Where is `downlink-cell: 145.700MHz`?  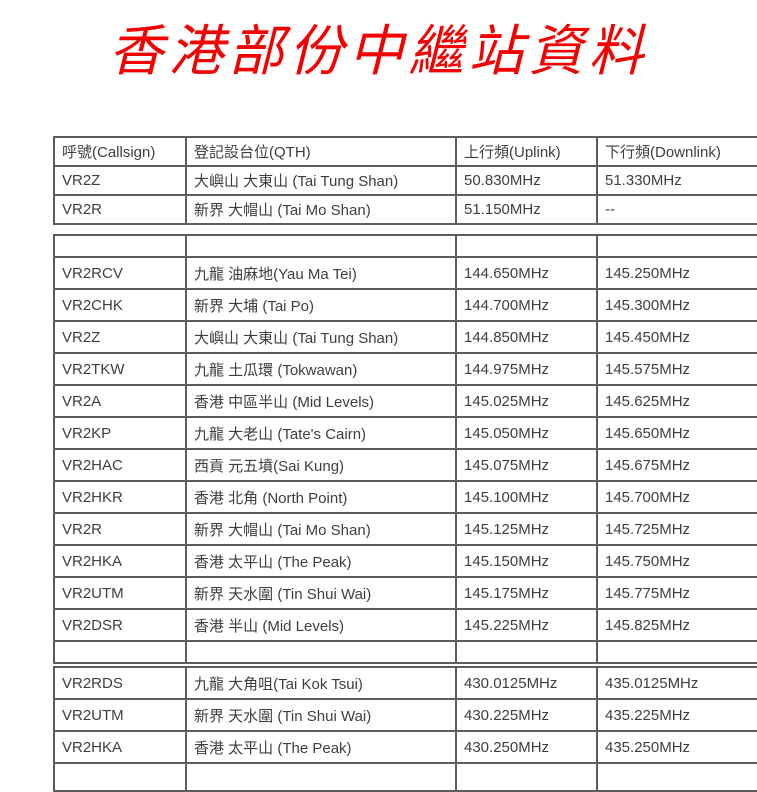
downlink-cell: 145.700MHz is located at coordinates (676, 497).